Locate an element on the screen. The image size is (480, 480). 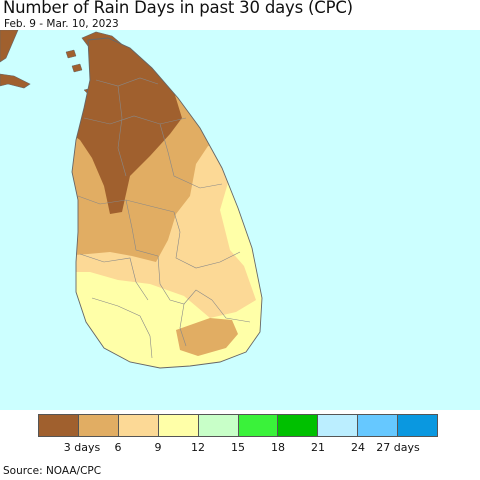
legend-labels: 3 days 6 9 12 15 18 21 24 27 days is located at coordinates (238, 448).